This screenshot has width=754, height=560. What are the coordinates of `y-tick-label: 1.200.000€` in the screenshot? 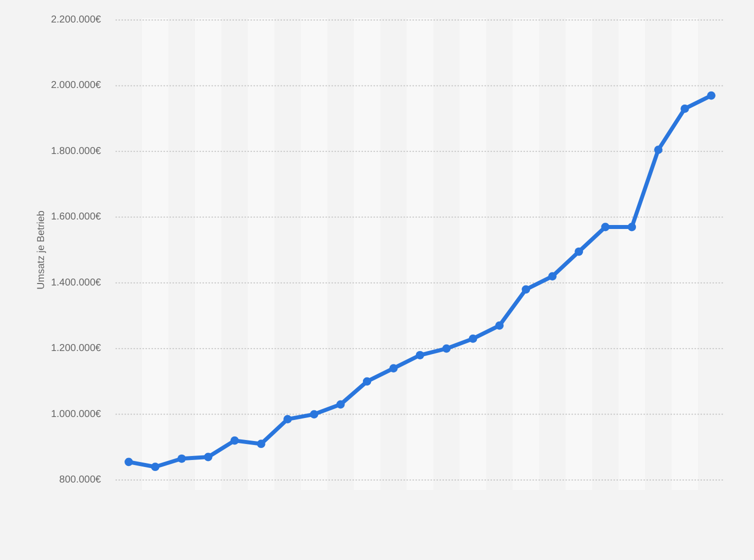 It's located at (76, 348).